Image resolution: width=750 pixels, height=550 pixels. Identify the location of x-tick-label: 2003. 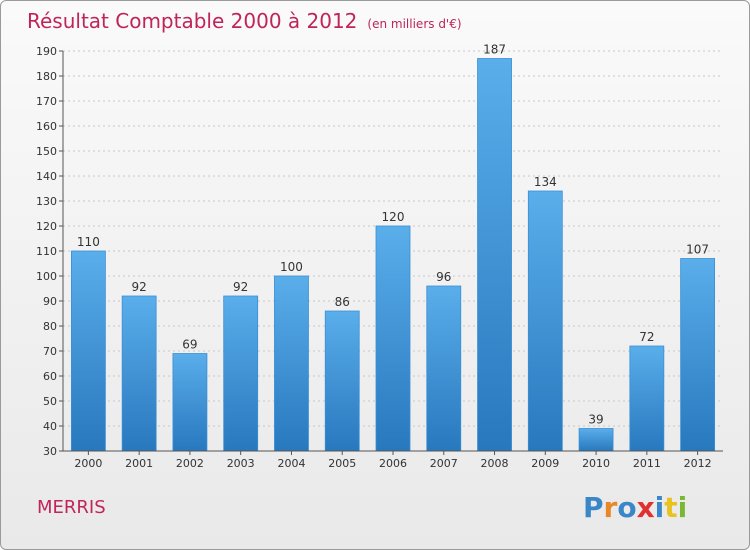
(241, 463).